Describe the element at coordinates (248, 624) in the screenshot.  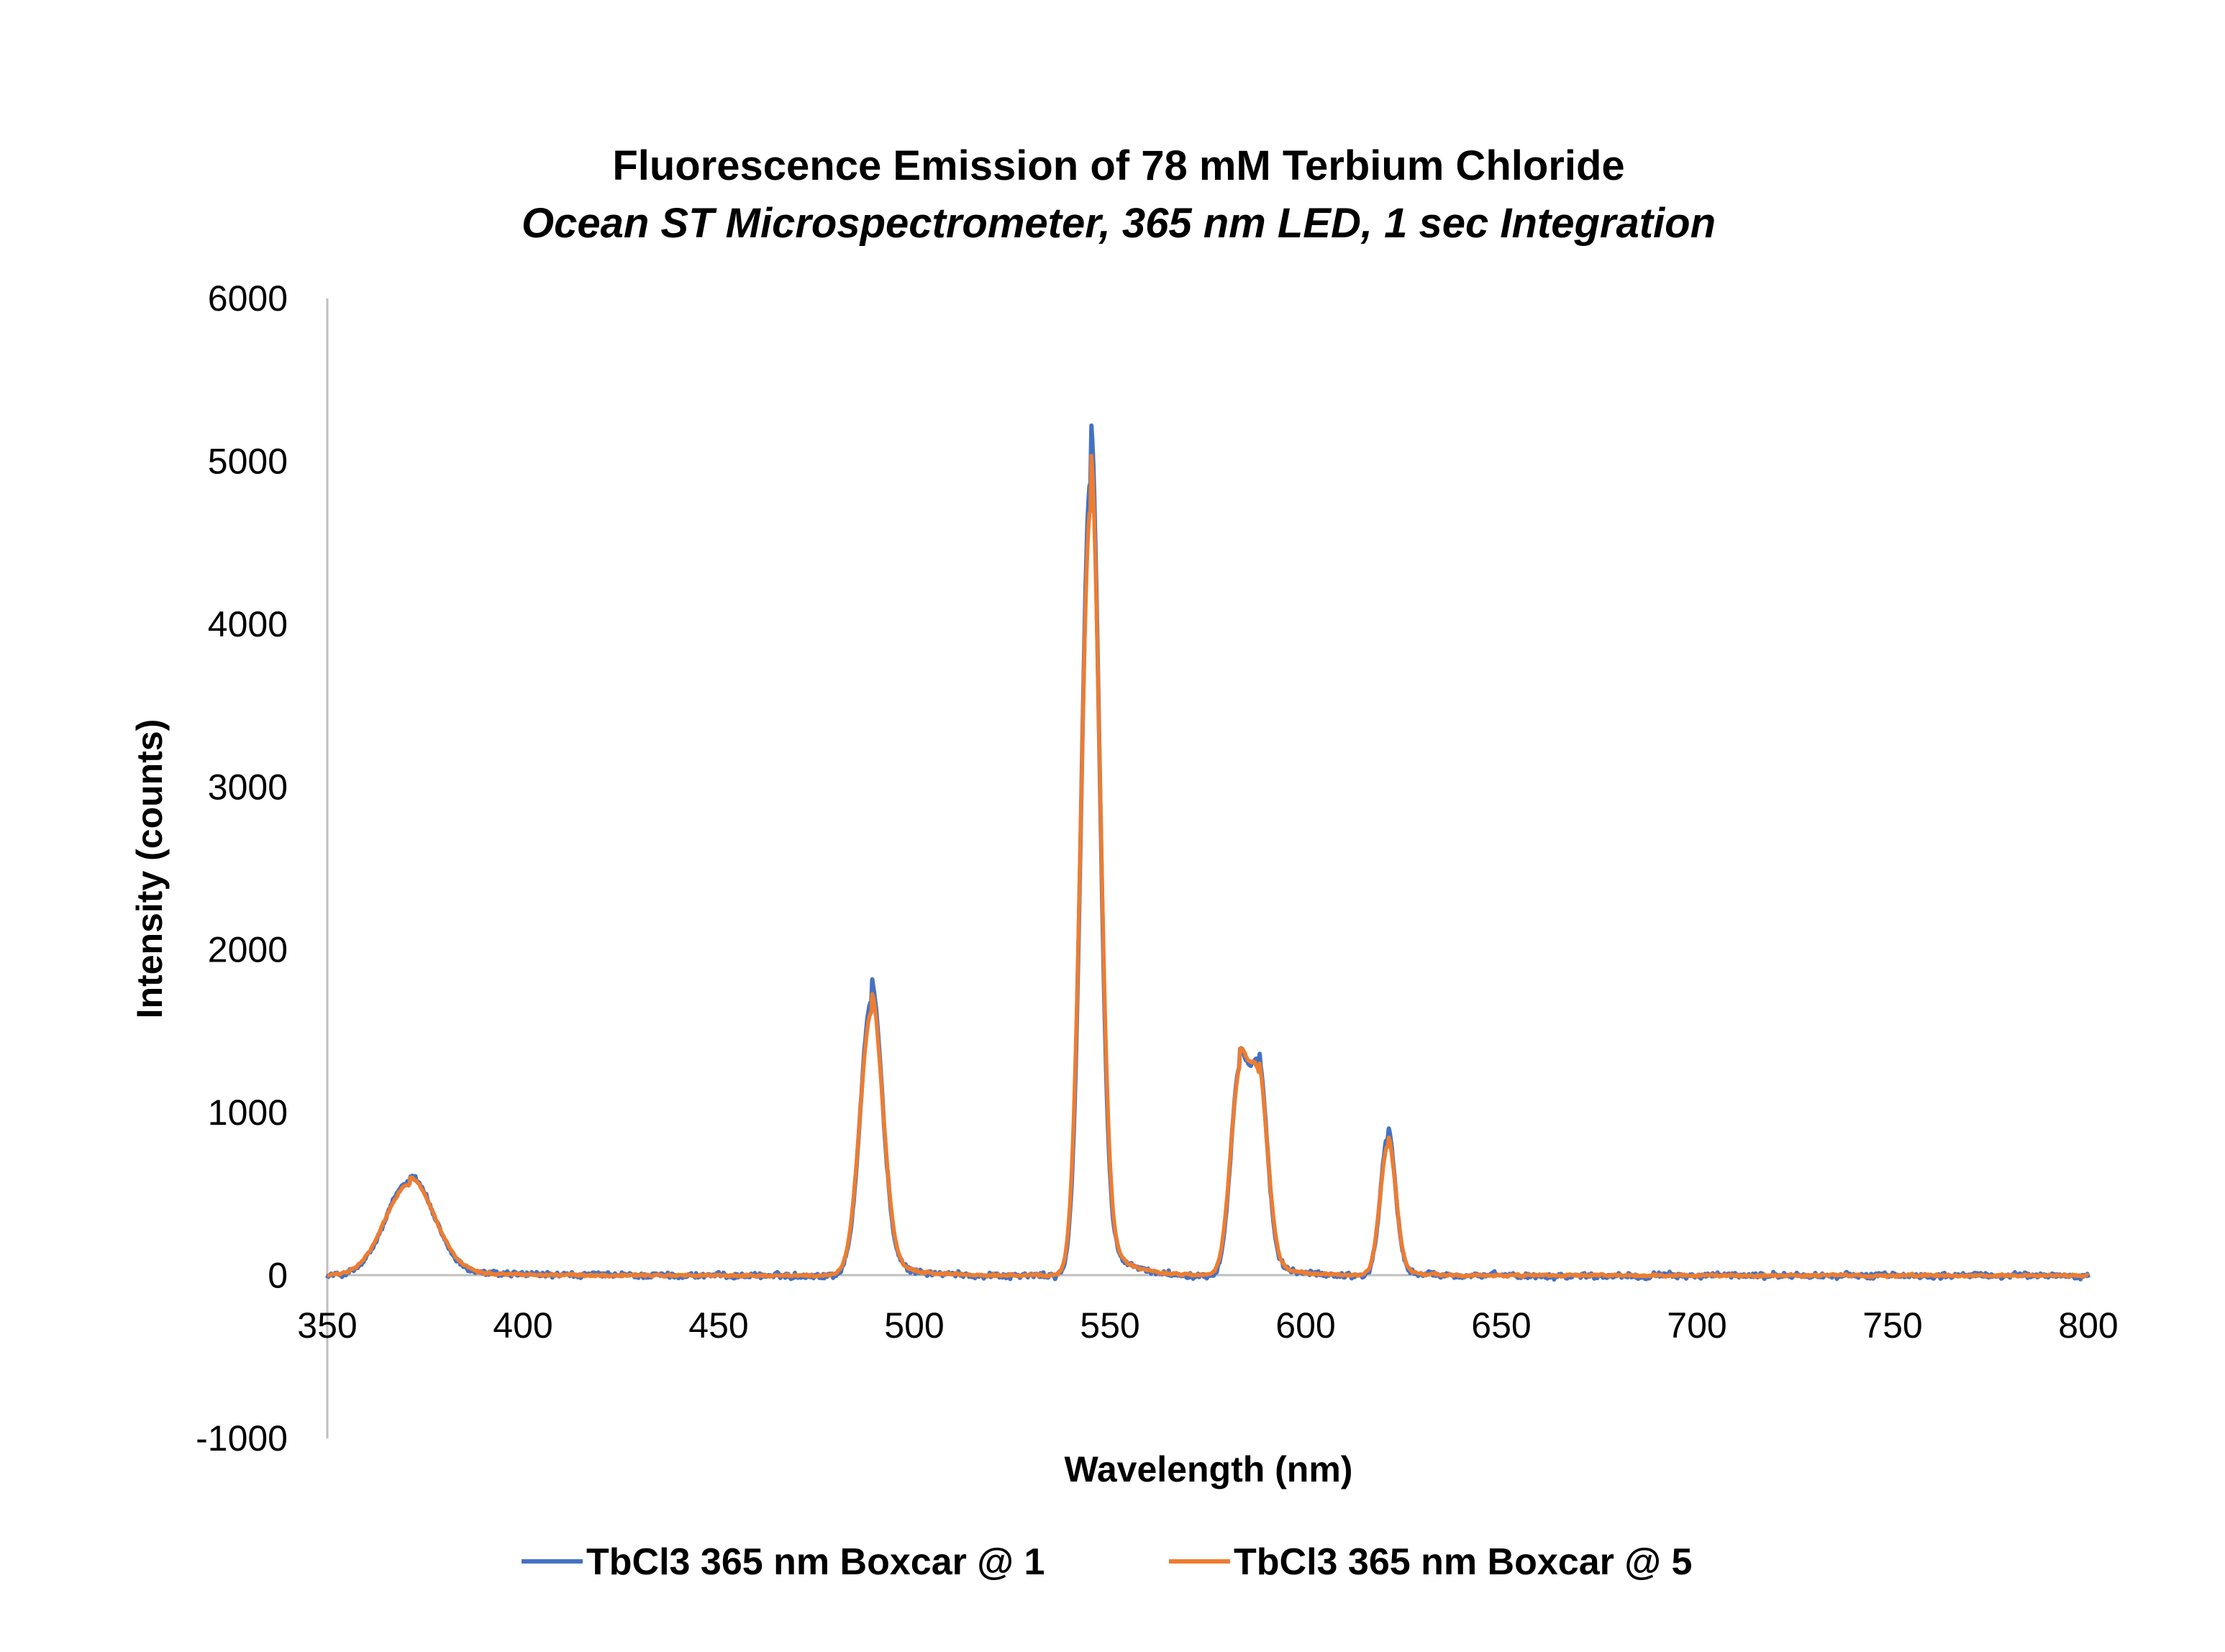
I see `y-tick-label: 4000` at that location.